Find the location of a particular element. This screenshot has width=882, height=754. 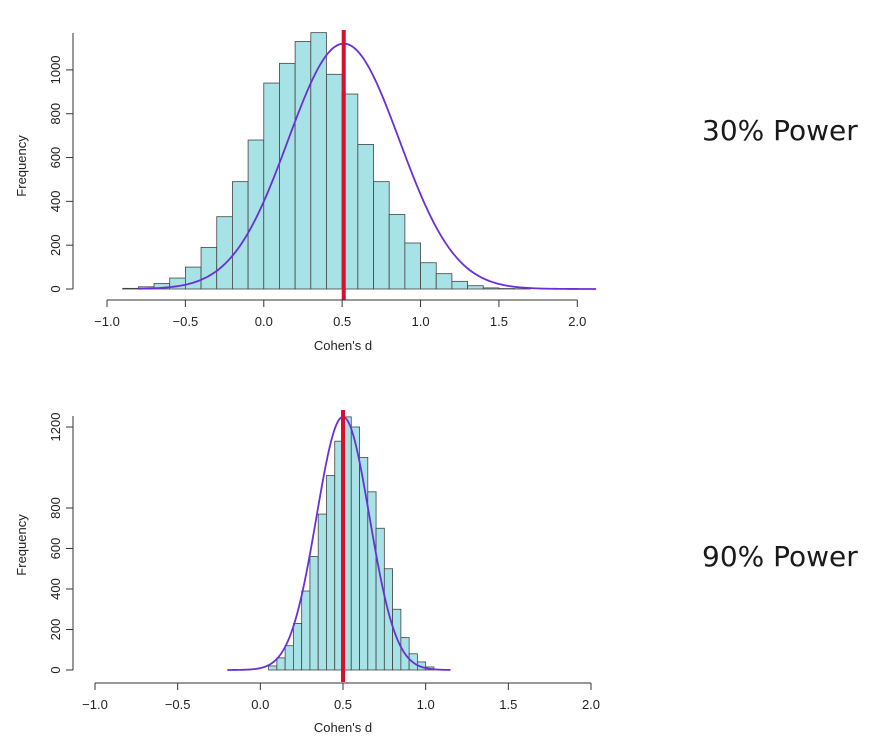

power-label-30: 30% Power is located at coordinates (780, 130).